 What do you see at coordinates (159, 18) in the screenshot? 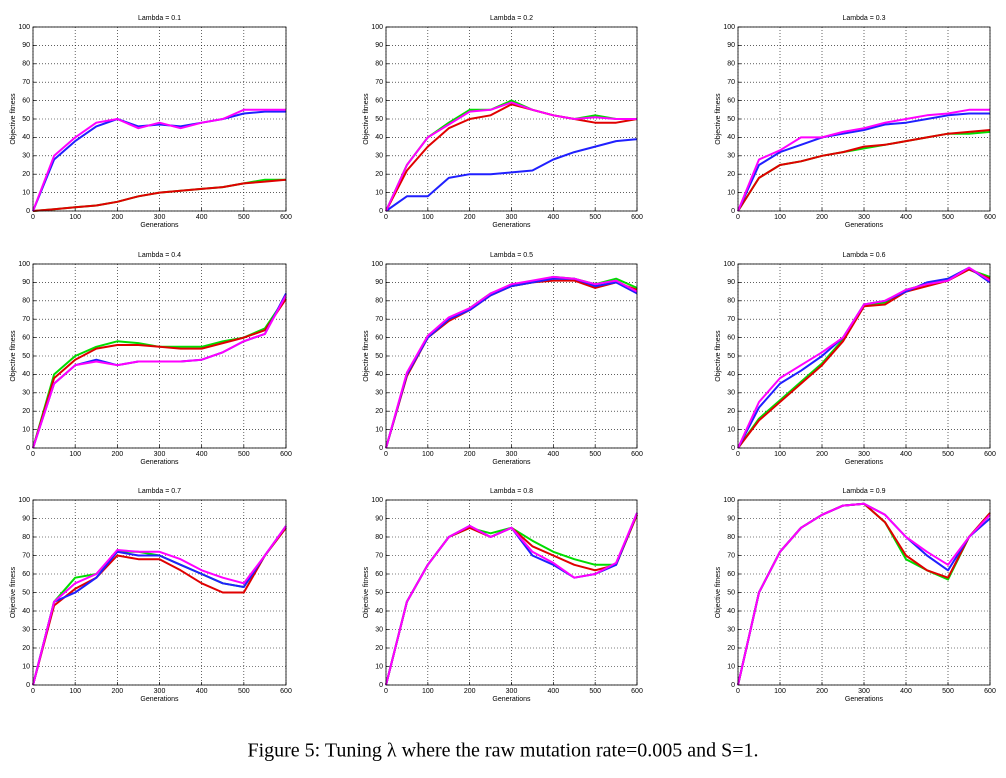
I see `subplot-title: Lambda = 0.1` at bounding box center [159, 18].